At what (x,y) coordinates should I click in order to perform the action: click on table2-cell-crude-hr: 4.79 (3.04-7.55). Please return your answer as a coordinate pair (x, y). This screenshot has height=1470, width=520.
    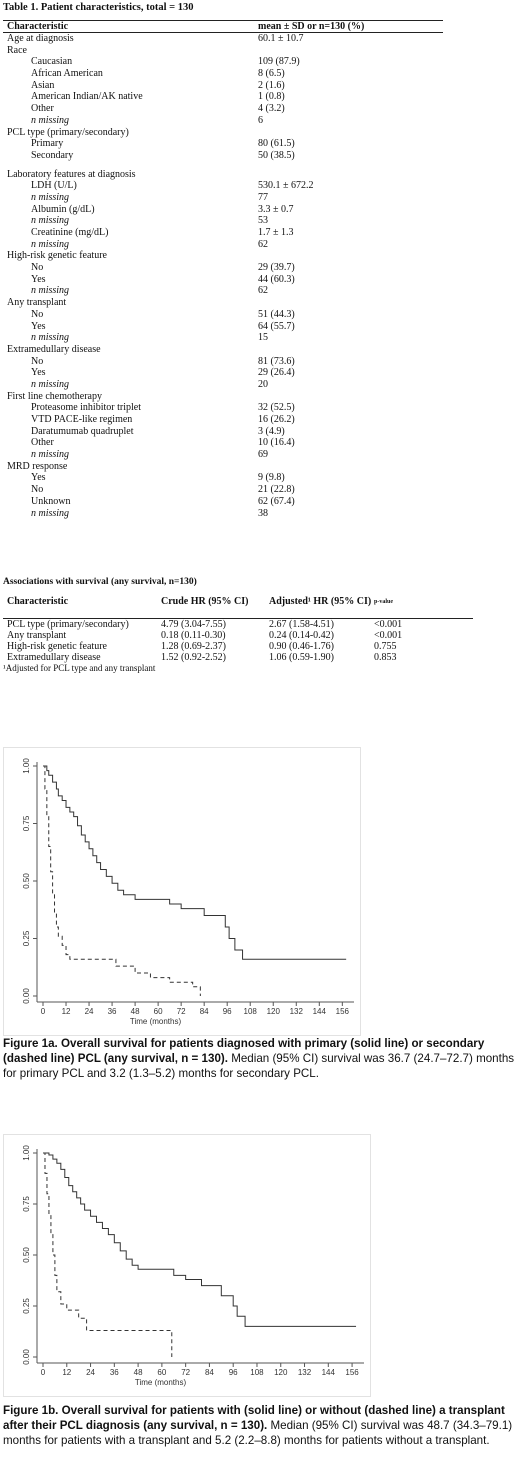
    Looking at the image, I should click on (193, 624).